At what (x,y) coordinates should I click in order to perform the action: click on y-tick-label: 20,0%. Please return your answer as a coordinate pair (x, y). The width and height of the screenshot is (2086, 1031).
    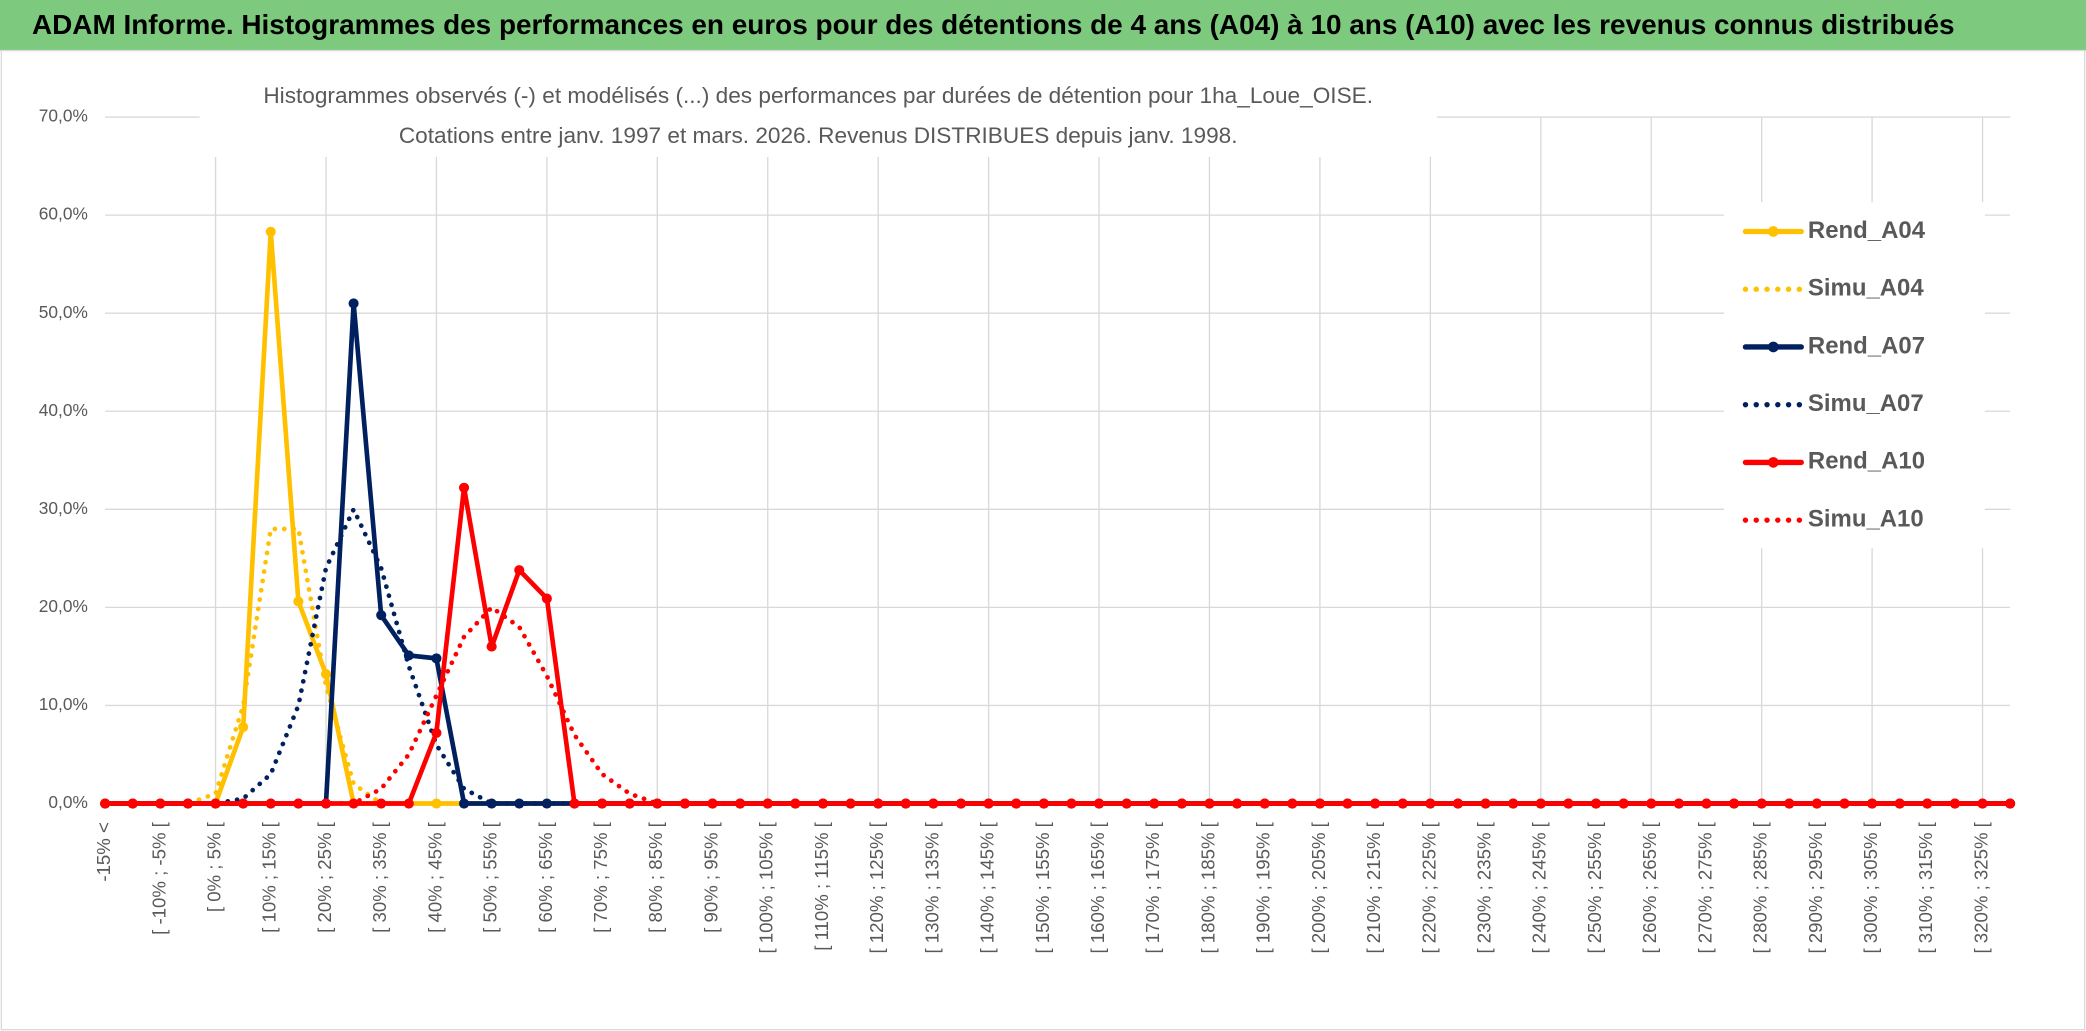
    Looking at the image, I should click on (63, 606).